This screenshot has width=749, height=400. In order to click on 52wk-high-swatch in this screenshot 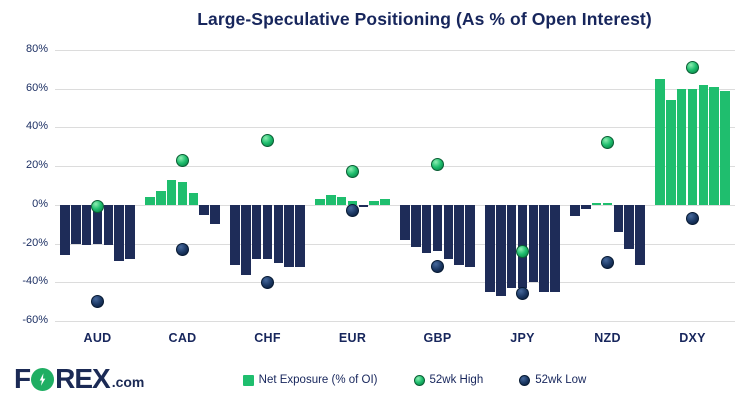, I will do `click(419, 380)`.